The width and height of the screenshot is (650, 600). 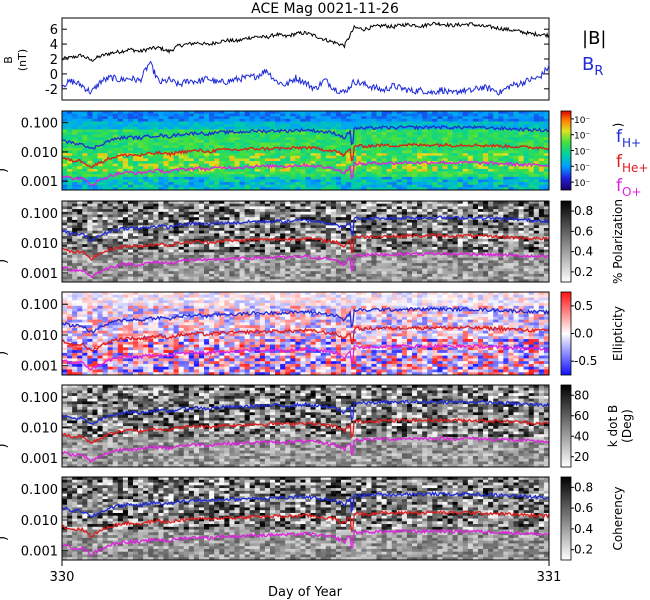 What do you see at coordinates (581, 395) in the screenshot?
I see `colorbar-tick-label: 80` at bounding box center [581, 395].